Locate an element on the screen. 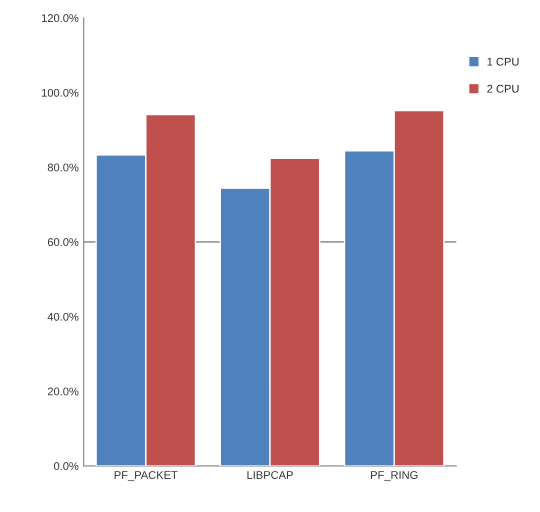 This screenshot has width=540, height=512. legend-label: 1 CPU is located at coordinates (503, 62).